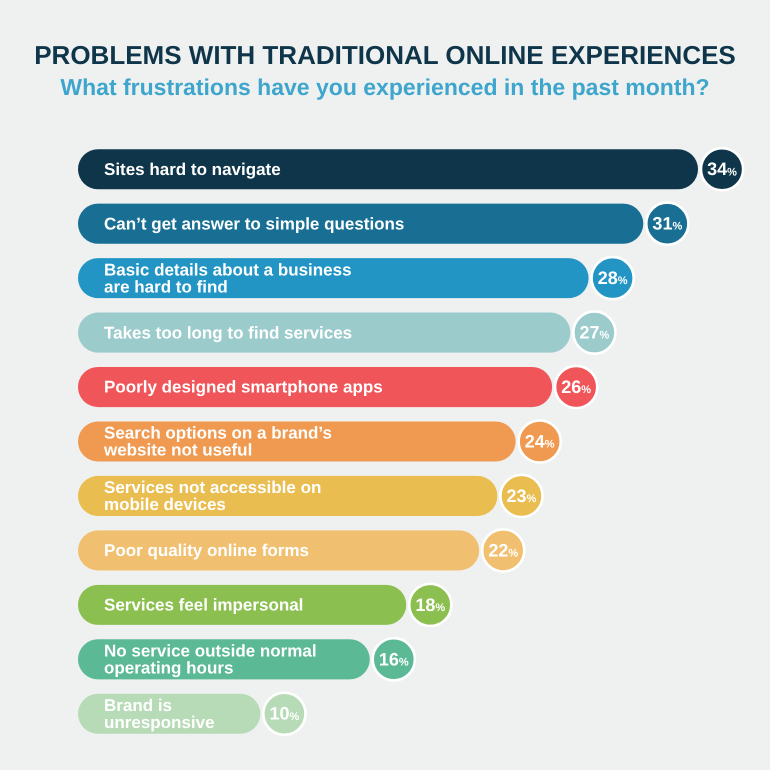 The width and height of the screenshot is (770, 770). I want to click on data-label: 22%, so click(503, 550).